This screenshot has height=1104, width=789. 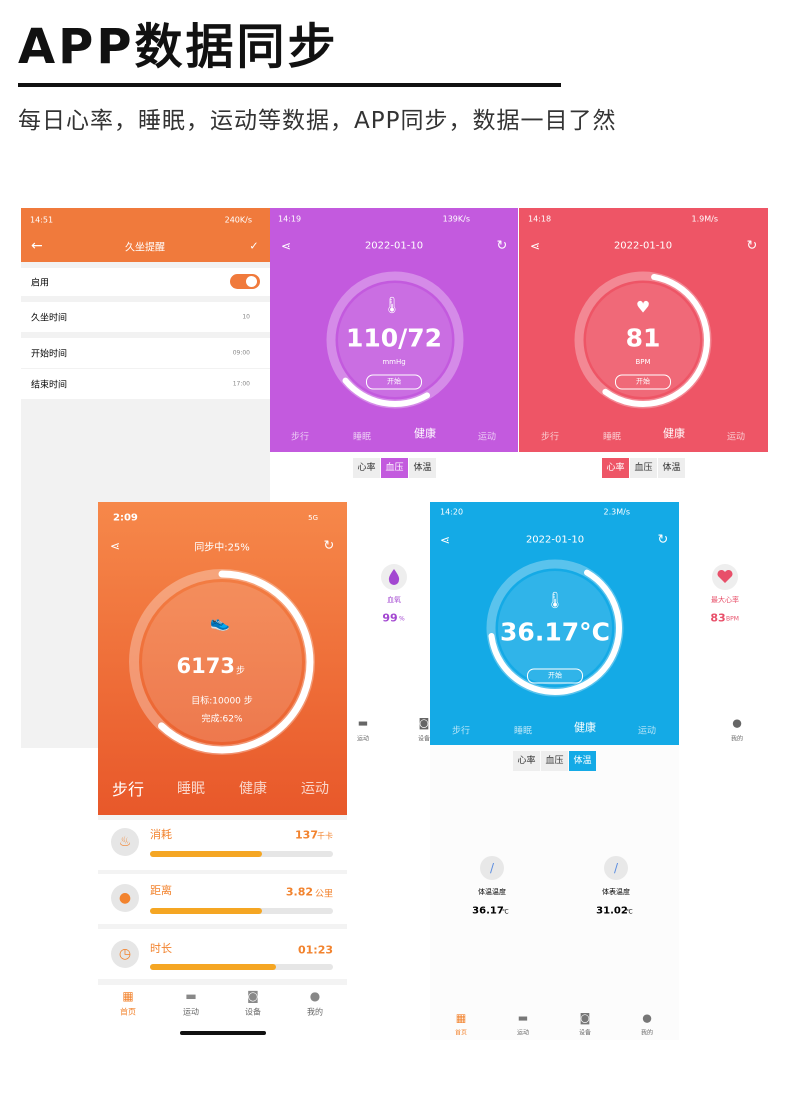 What do you see at coordinates (315, 950) in the screenshot?
I see `metric-value: 01:23` at bounding box center [315, 950].